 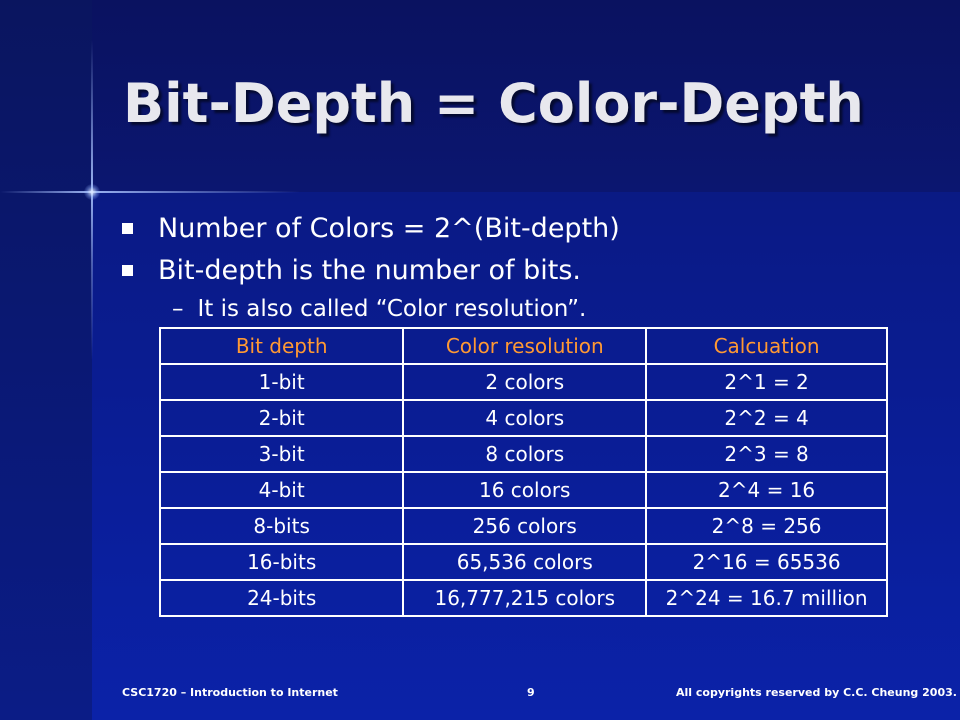 What do you see at coordinates (766, 346) in the screenshot?
I see `column-header: Calcuation` at bounding box center [766, 346].